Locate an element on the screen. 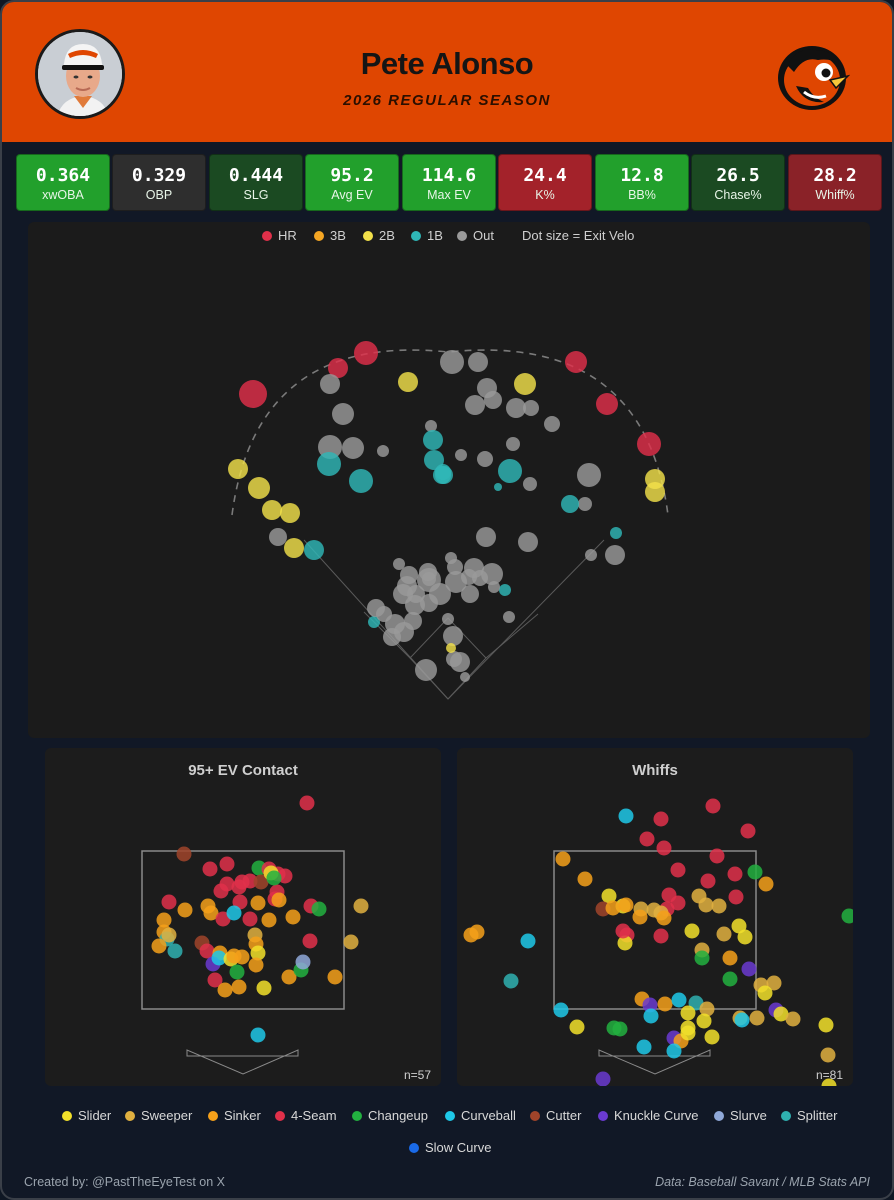 The image size is (894, 1200). legend-label: Out is located at coordinates (483, 235).